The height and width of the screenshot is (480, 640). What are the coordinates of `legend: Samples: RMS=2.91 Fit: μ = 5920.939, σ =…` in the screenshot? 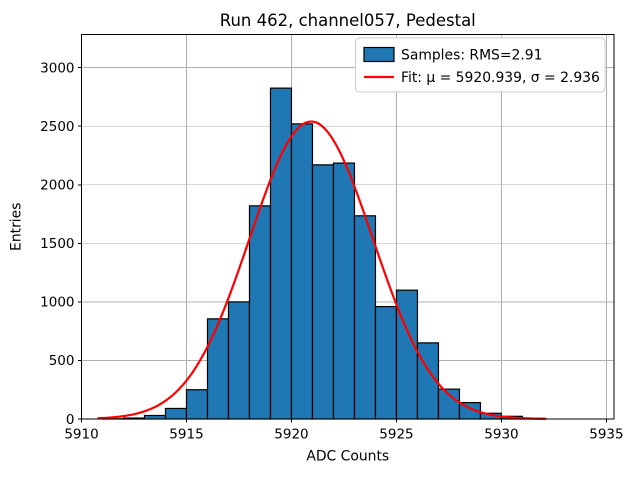 It's located at (480, 65).